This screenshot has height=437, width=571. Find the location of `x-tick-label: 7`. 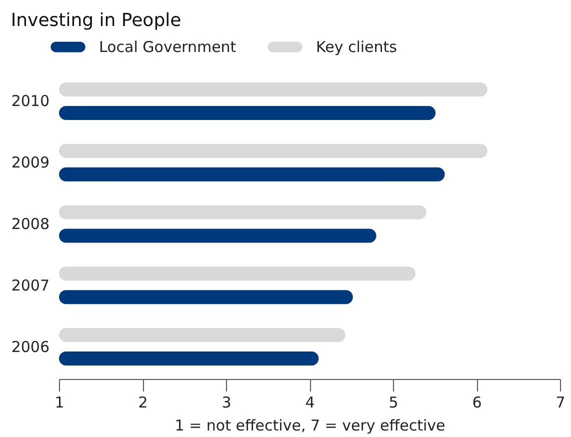

x-tick-label: 7 is located at coordinates (561, 403).